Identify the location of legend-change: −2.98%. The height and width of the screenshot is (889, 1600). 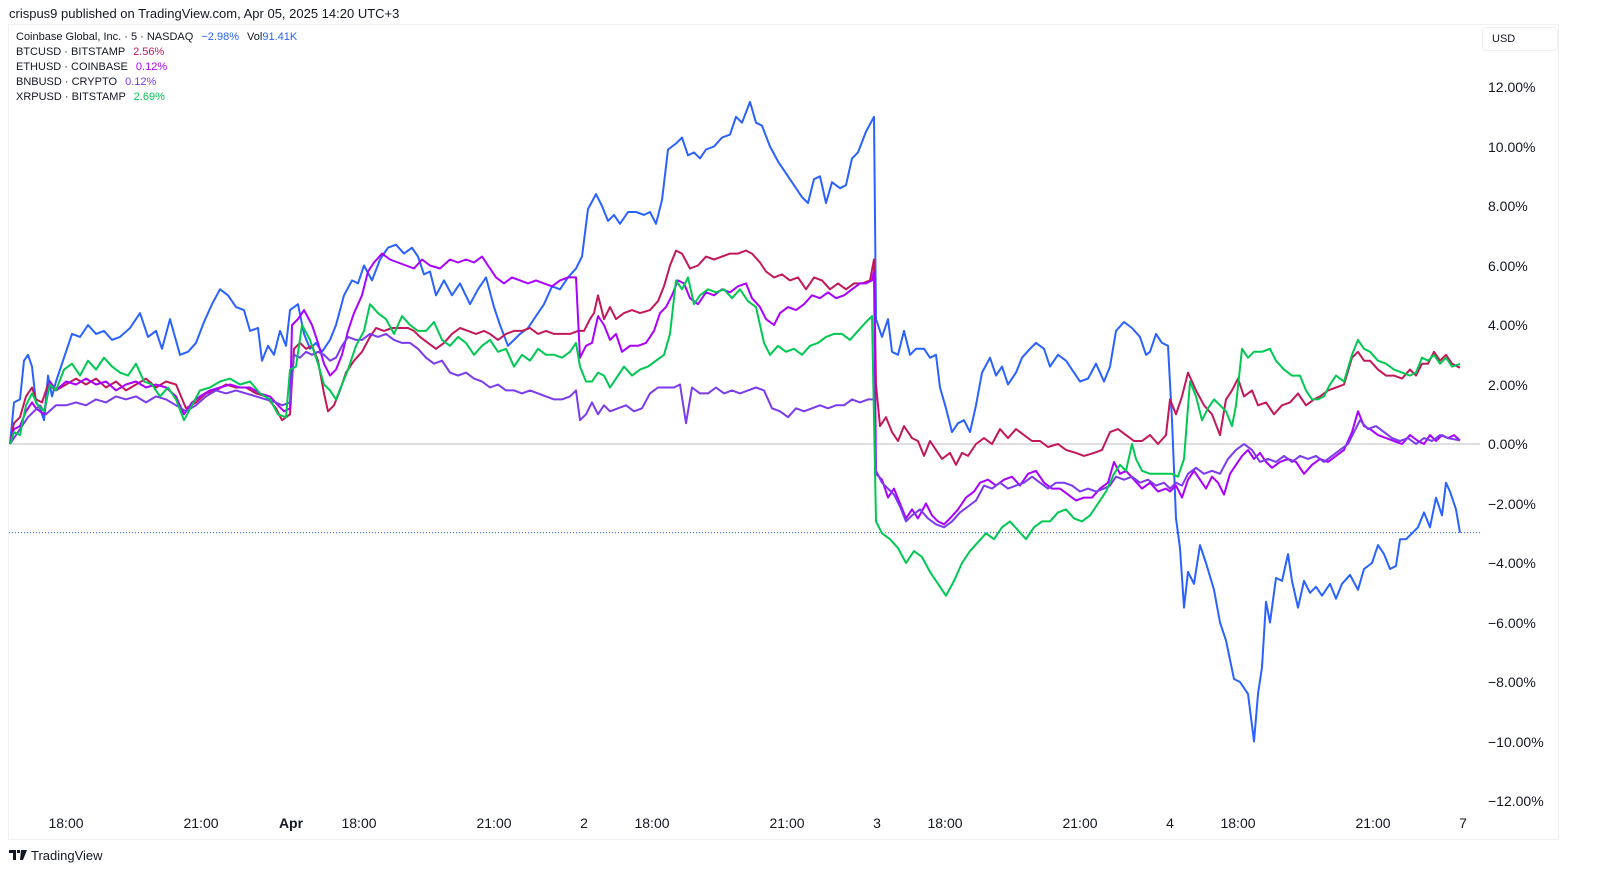
(220, 37).